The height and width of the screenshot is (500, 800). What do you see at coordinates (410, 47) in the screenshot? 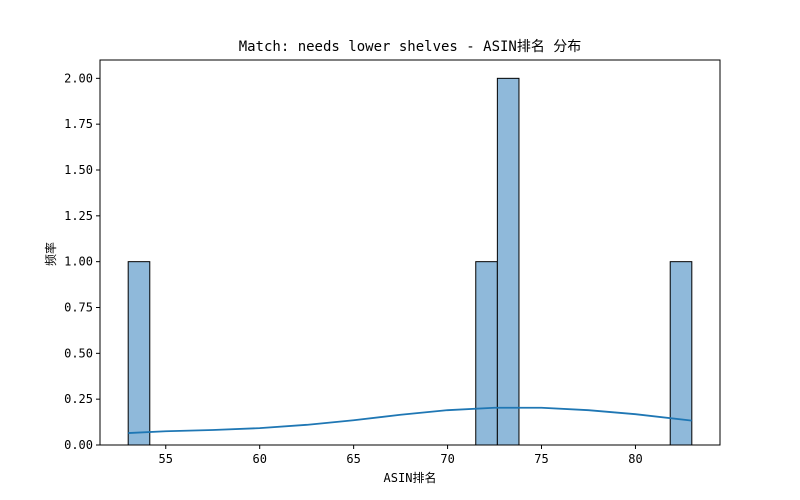
I see `chart-title: Match: needs lower shelves - ASIN排名 分布` at bounding box center [410, 47].